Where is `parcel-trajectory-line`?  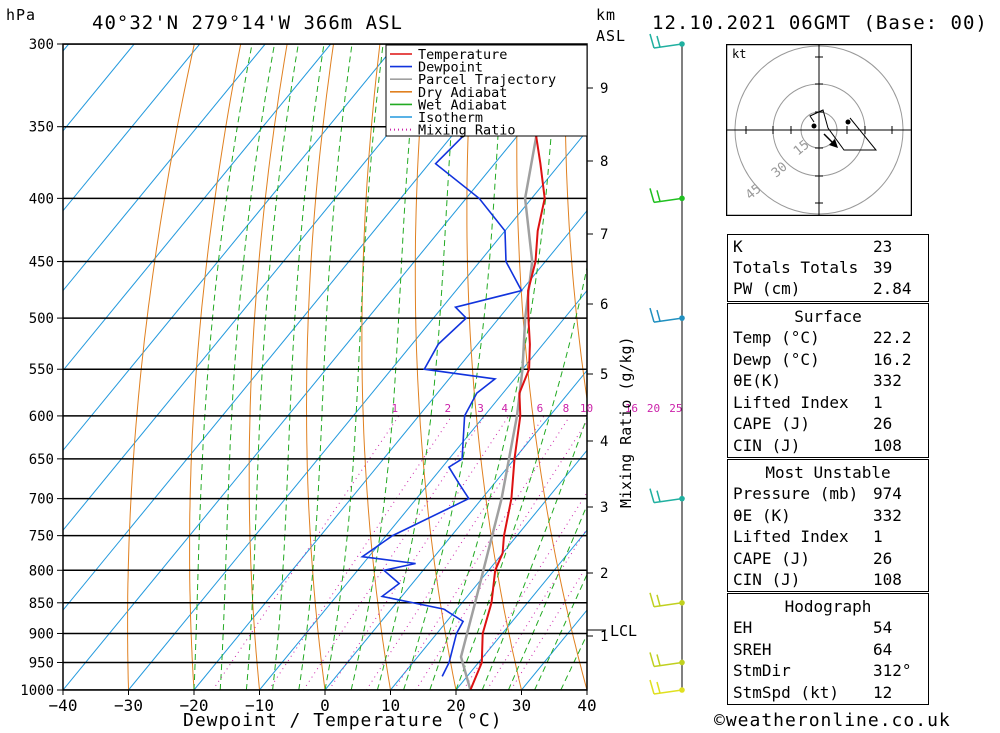 parcel-trajectory-line is located at coordinates (500, 367).